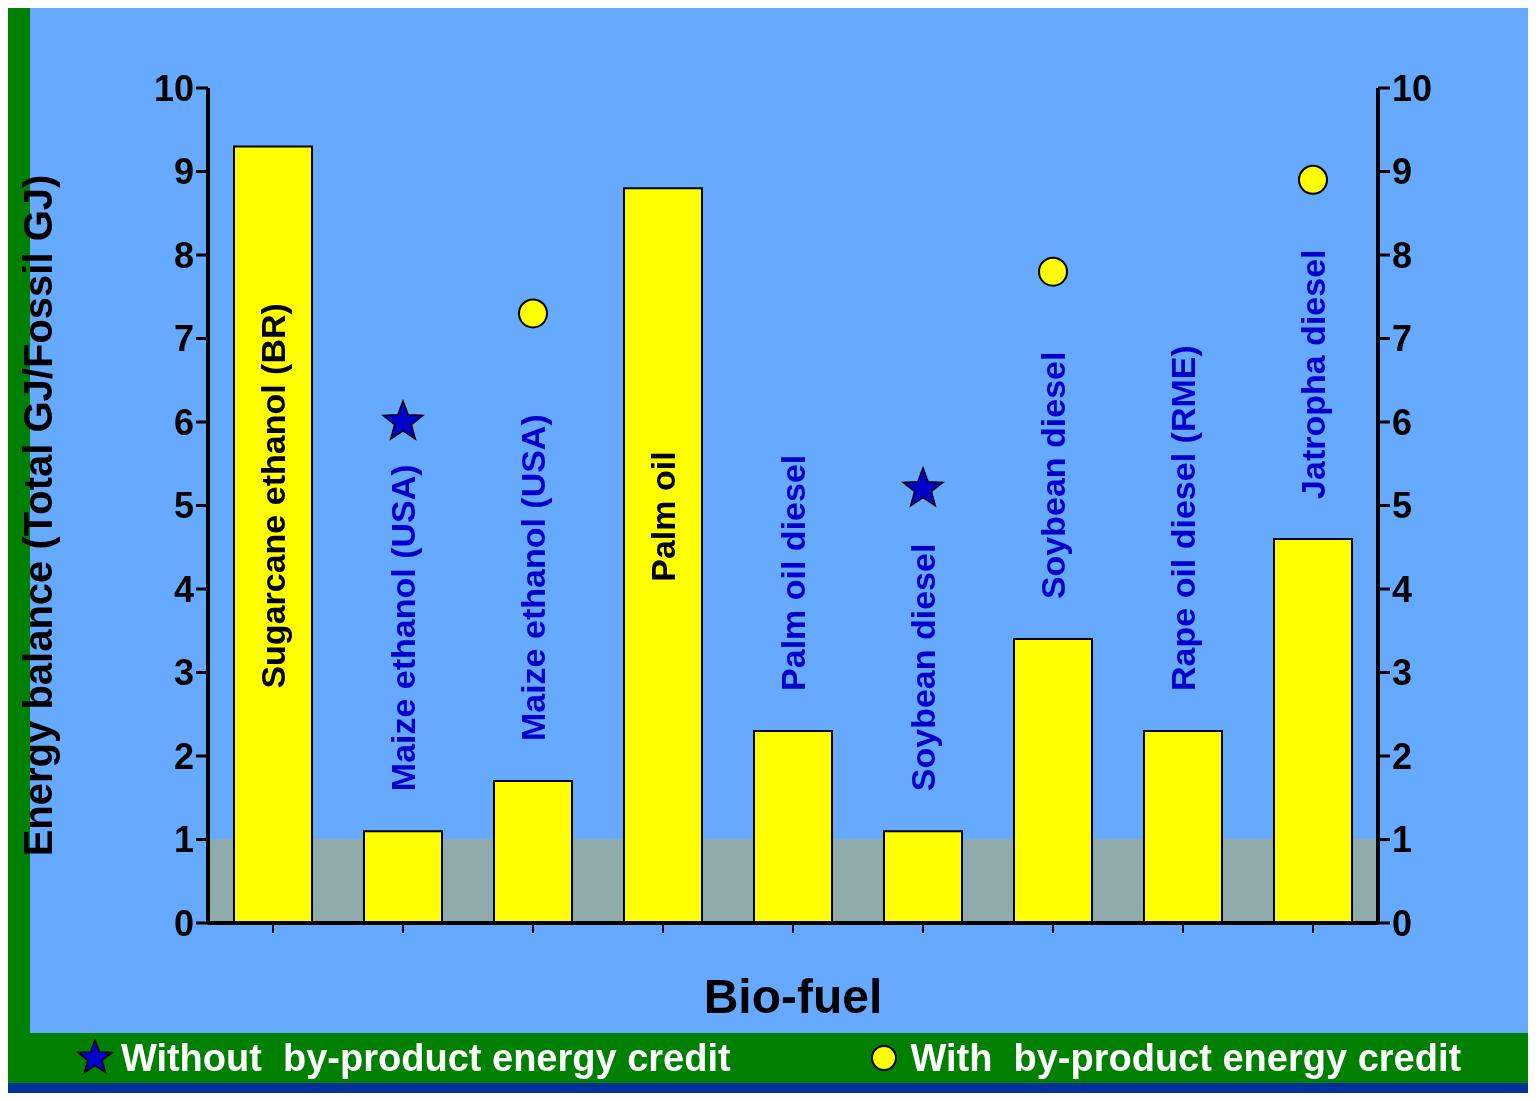  Describe the element at coordinates (1412, 88) in the screenshot. I see `y2-tick-label: 10` at that location.